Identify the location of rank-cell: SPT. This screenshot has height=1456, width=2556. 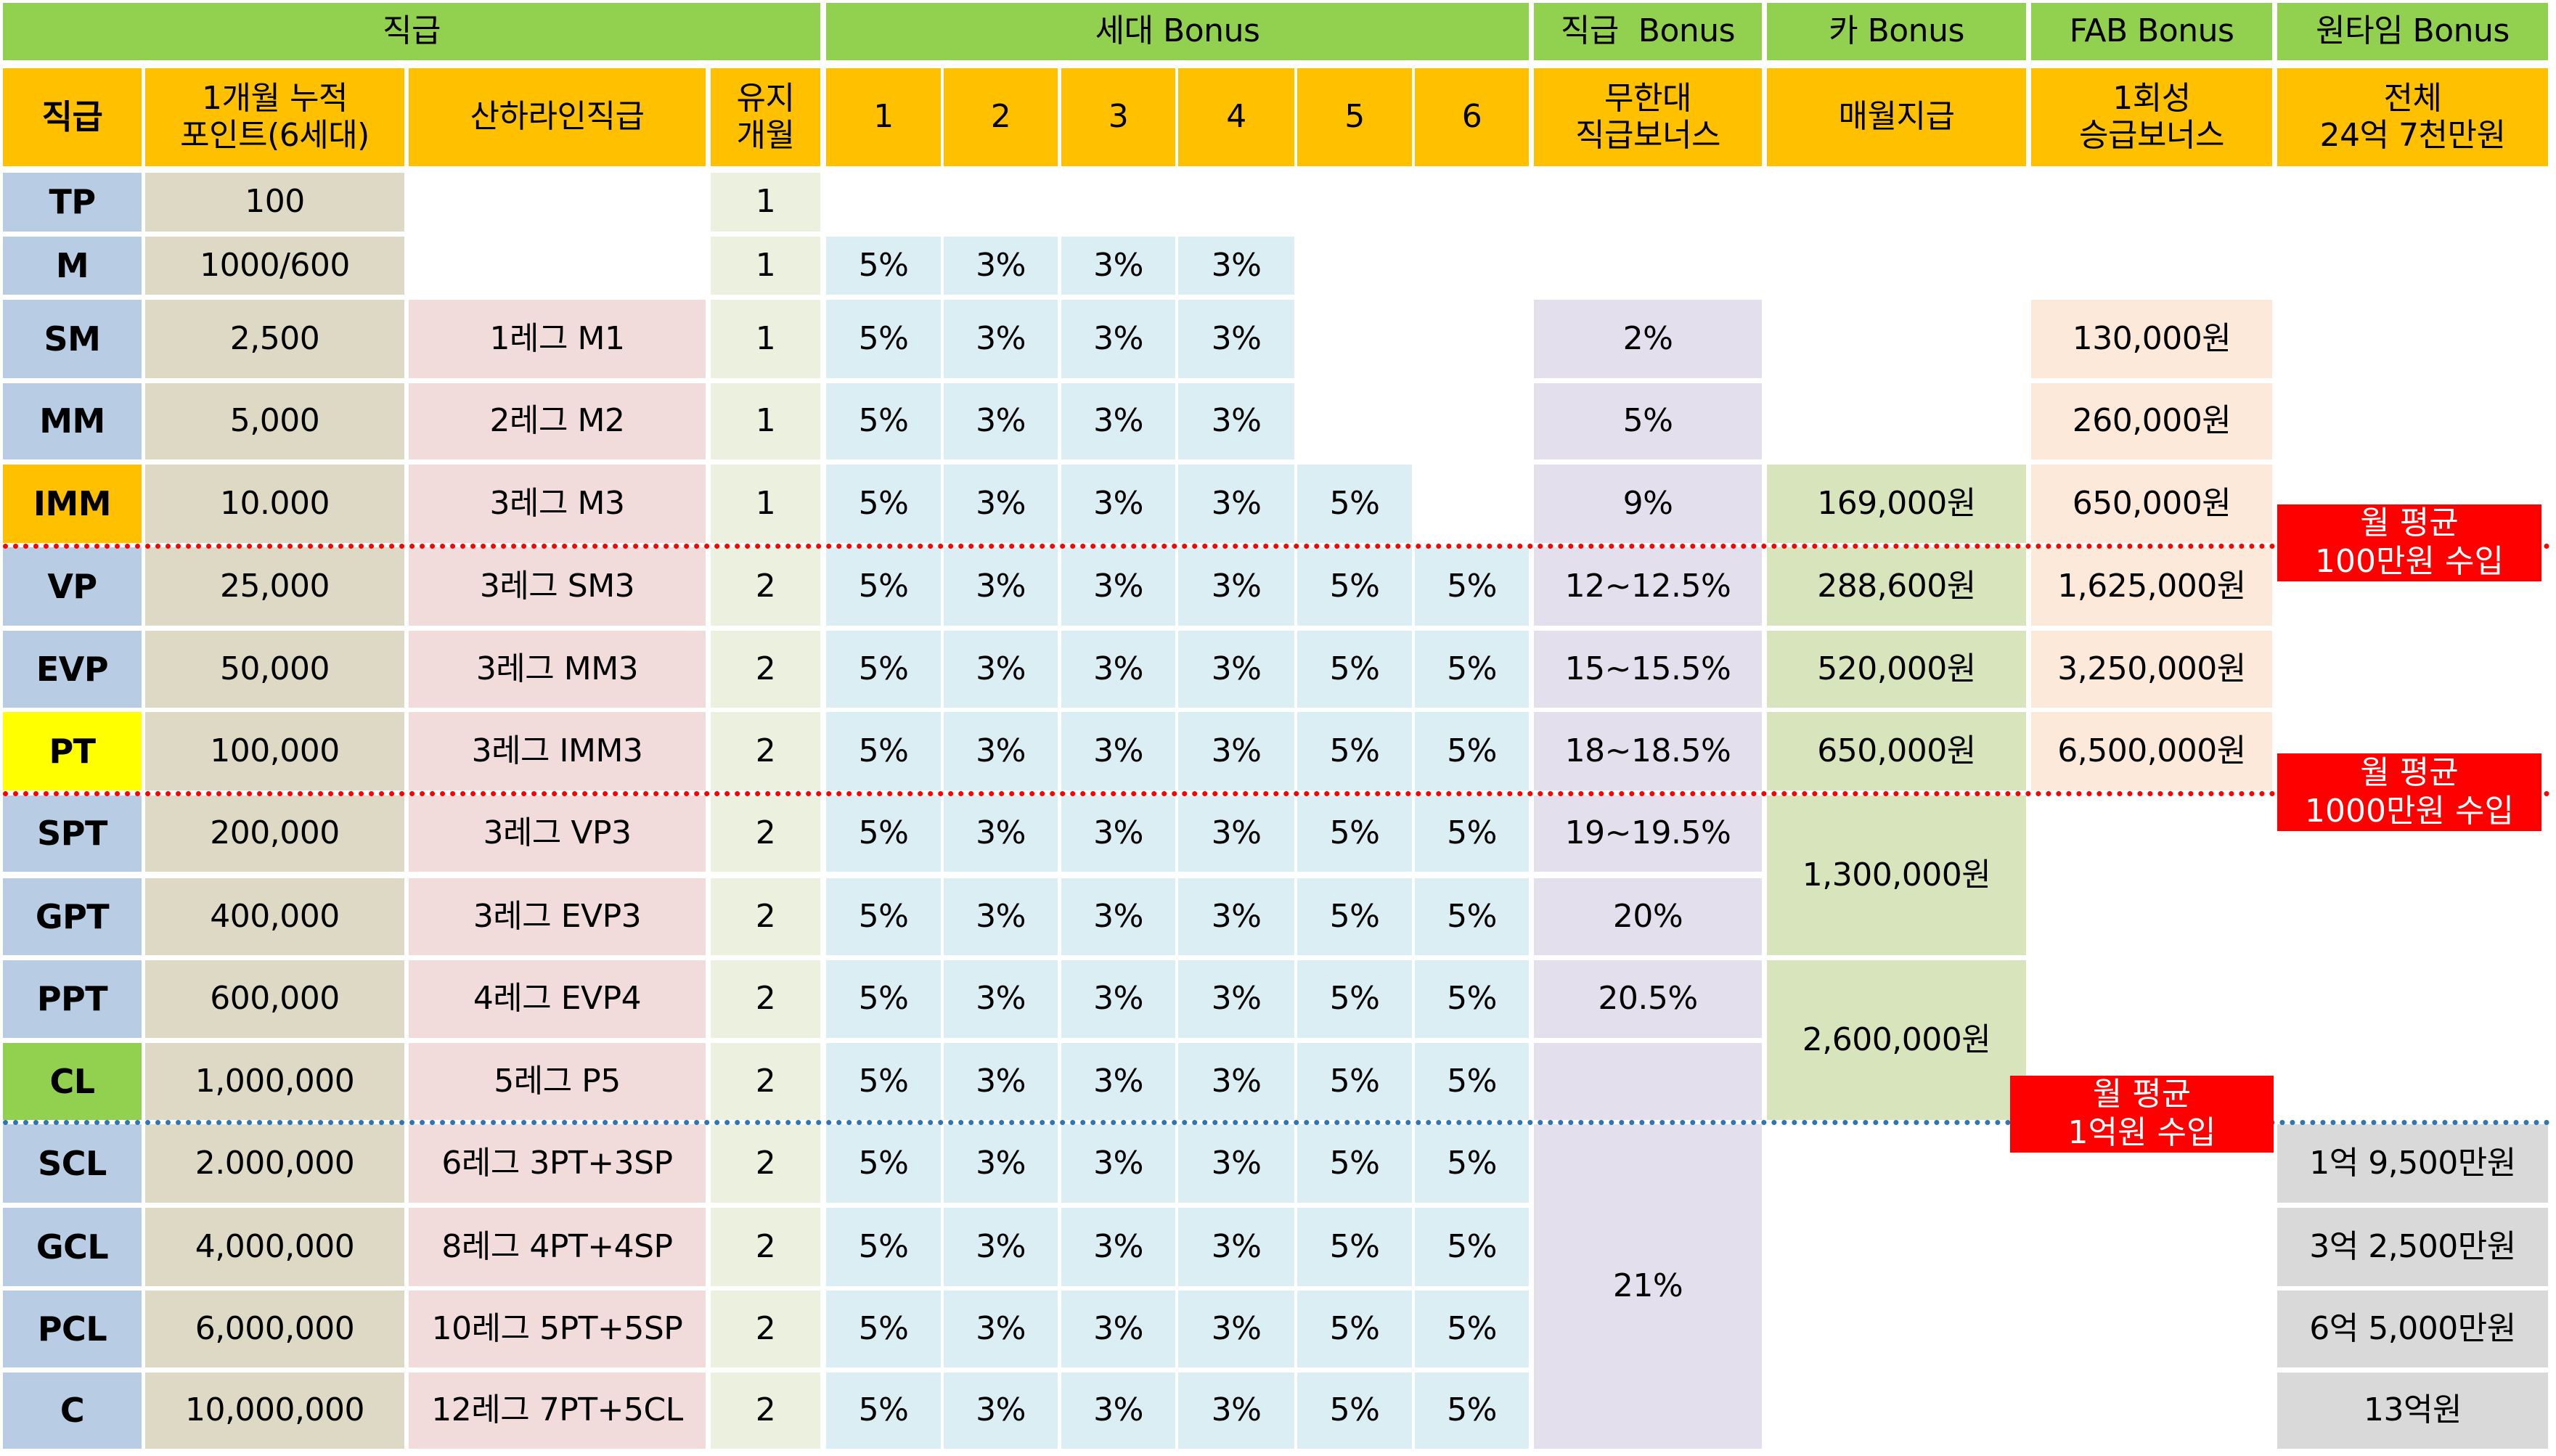
(72, 834).